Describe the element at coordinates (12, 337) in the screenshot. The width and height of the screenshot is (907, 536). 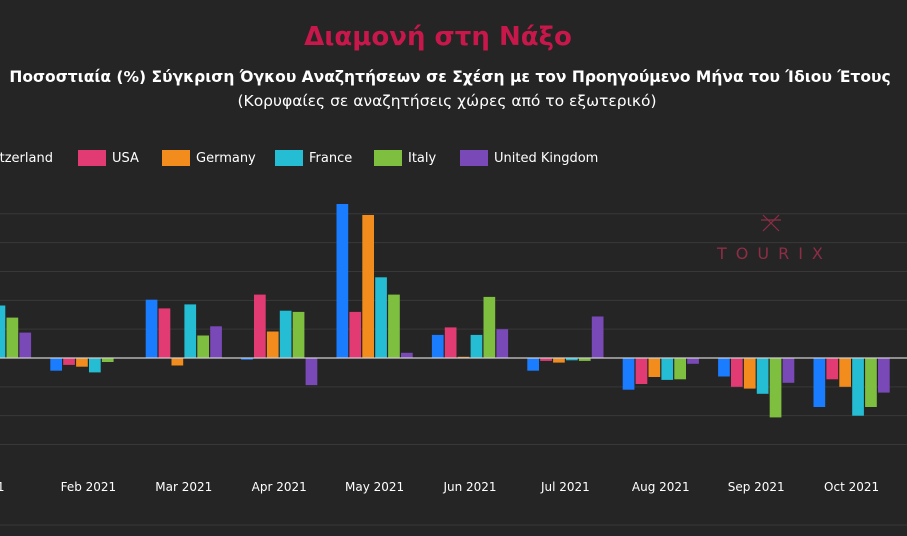
I see `bar-italy-jan-2021` at that location.